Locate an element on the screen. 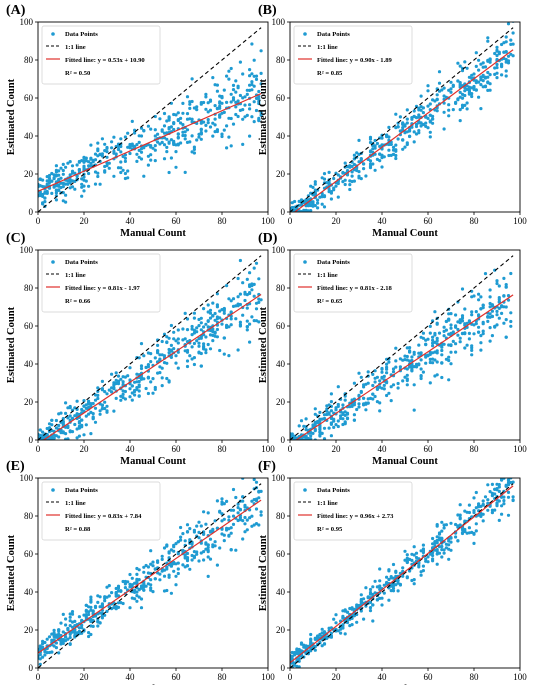 This screenshot has height=685, width=550. legend-label-r2: R² = 0.95 is located at coordinates (330, 529).